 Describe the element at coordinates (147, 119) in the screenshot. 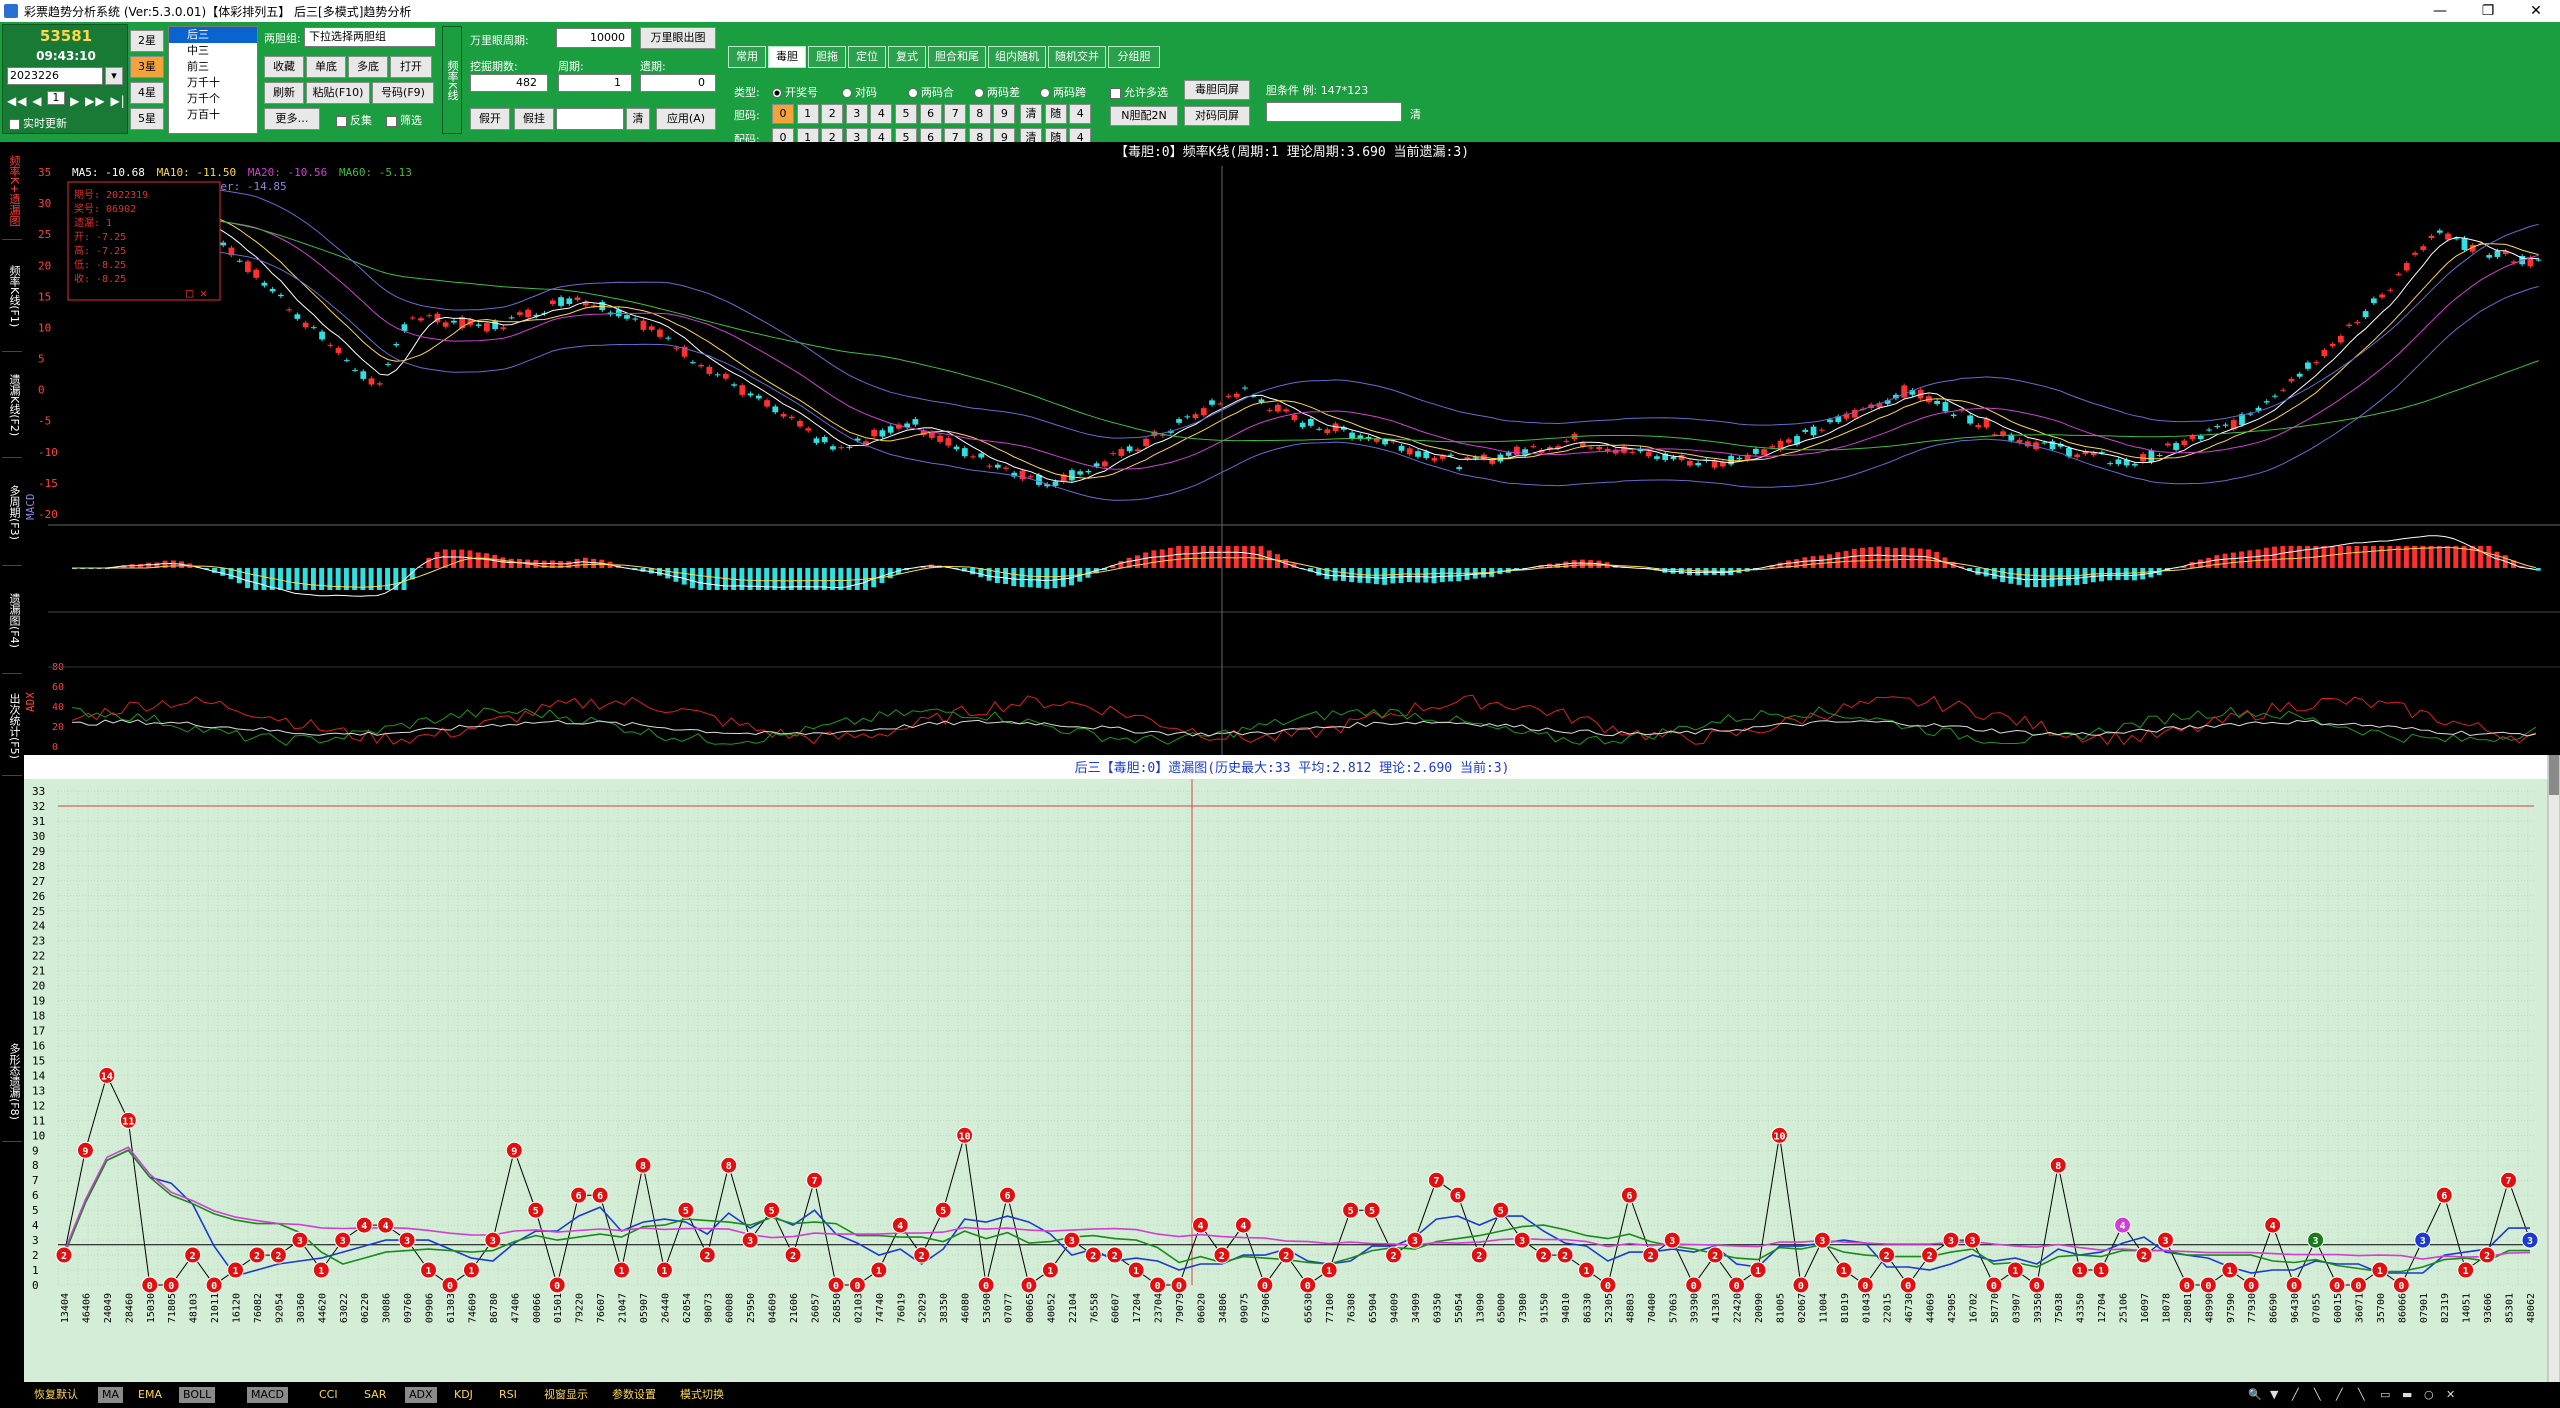

I see `star-5-button: 5星` at that location.